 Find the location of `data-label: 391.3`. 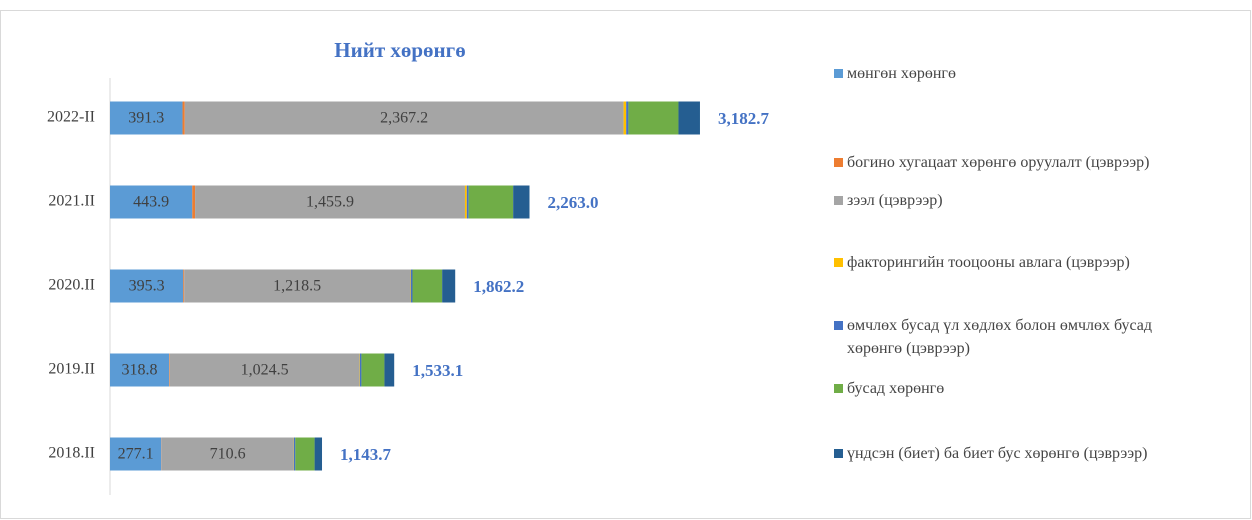

data-label: 391.3 is located at coordinates (146, 118).